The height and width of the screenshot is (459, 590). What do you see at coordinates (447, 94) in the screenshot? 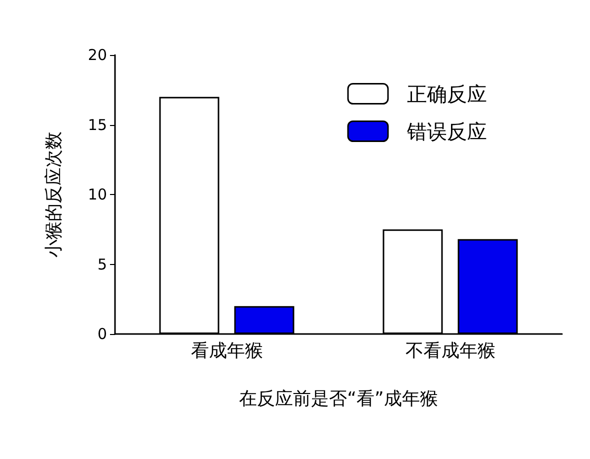
I see `legend-label: 正确反应` at bounding box center [447, 94].